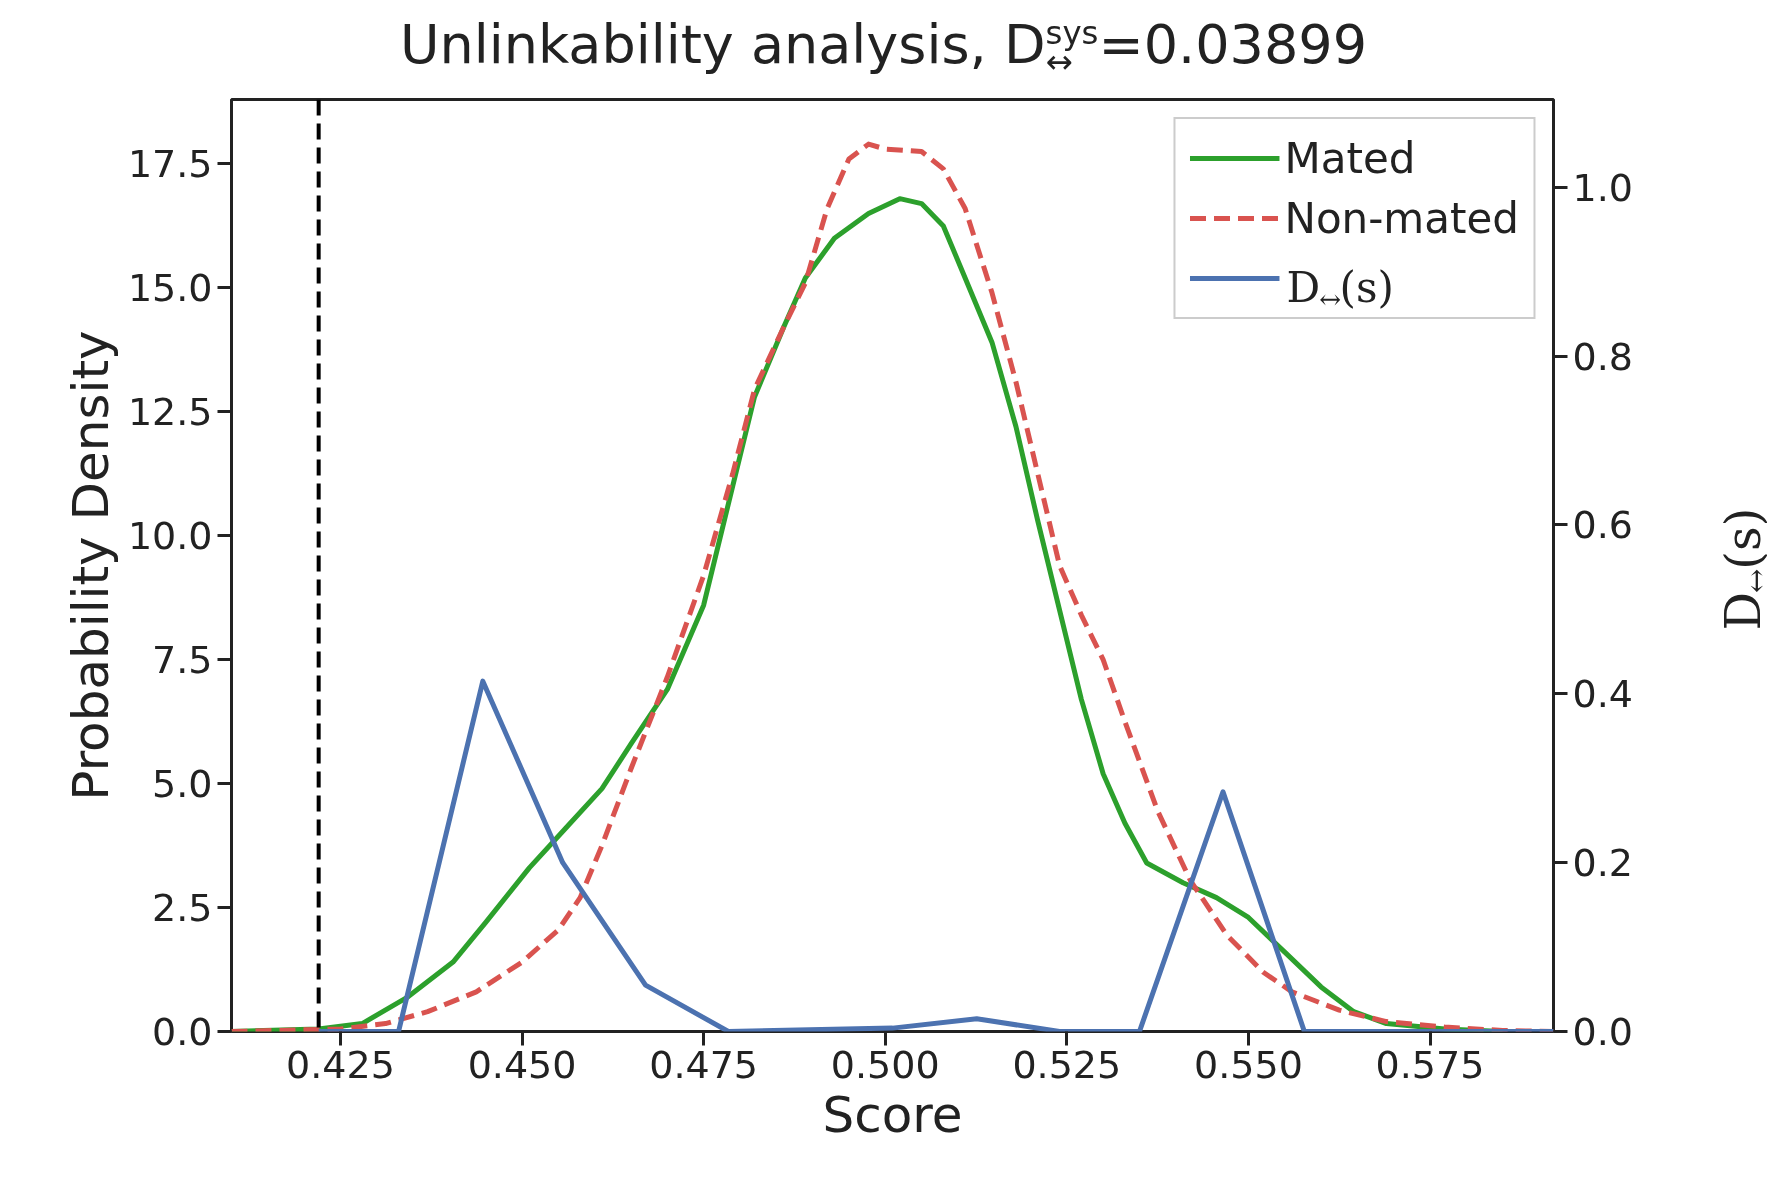 The height and width of the screenshot is (1201, 1767). I want to click on x-tick-label: 0.450, so click(522, 1064).